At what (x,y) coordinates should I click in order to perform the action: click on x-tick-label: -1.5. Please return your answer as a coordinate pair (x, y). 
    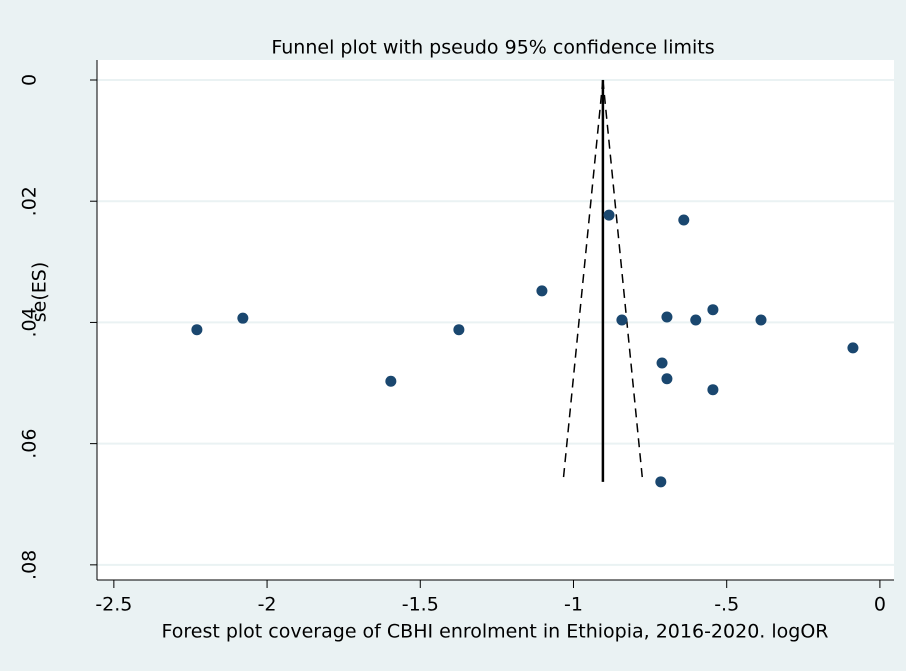
    Looking at the image, I should click on (420, 605).